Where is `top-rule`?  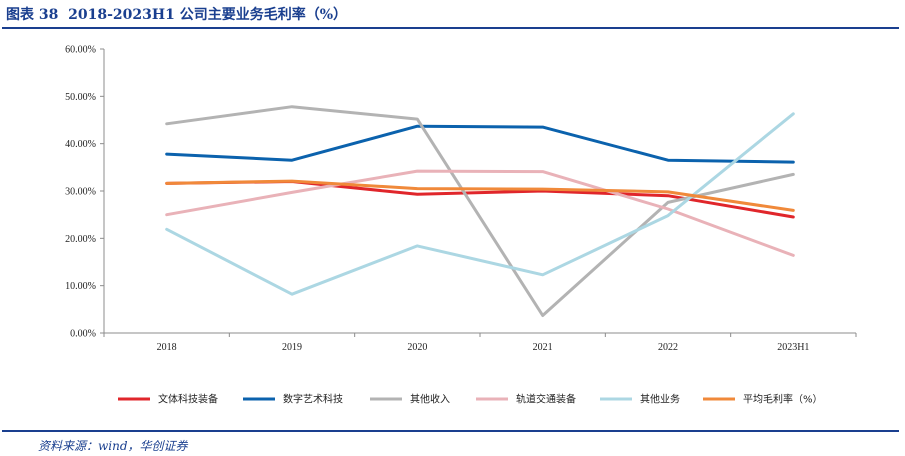 top-rule is located at coordinates (450, 28).